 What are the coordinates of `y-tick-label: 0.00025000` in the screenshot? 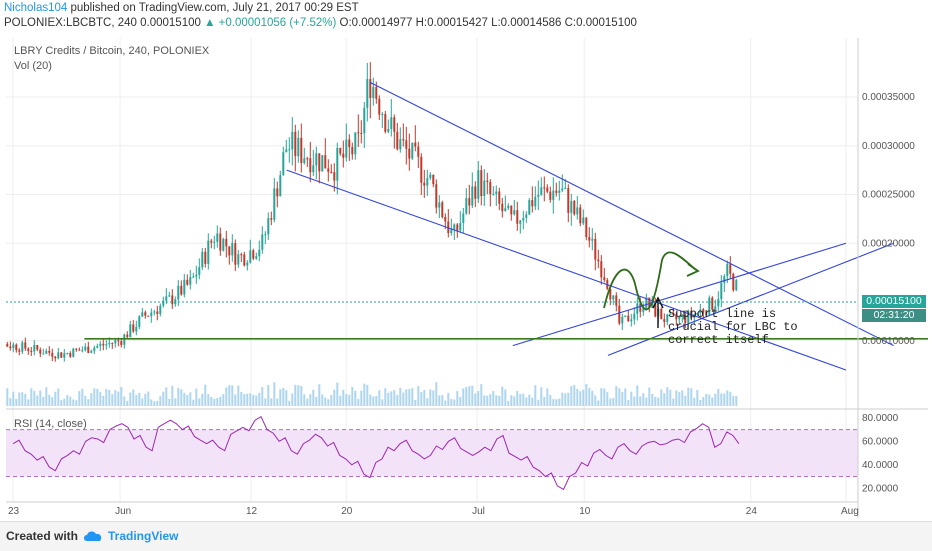 It's located at (888, 195).